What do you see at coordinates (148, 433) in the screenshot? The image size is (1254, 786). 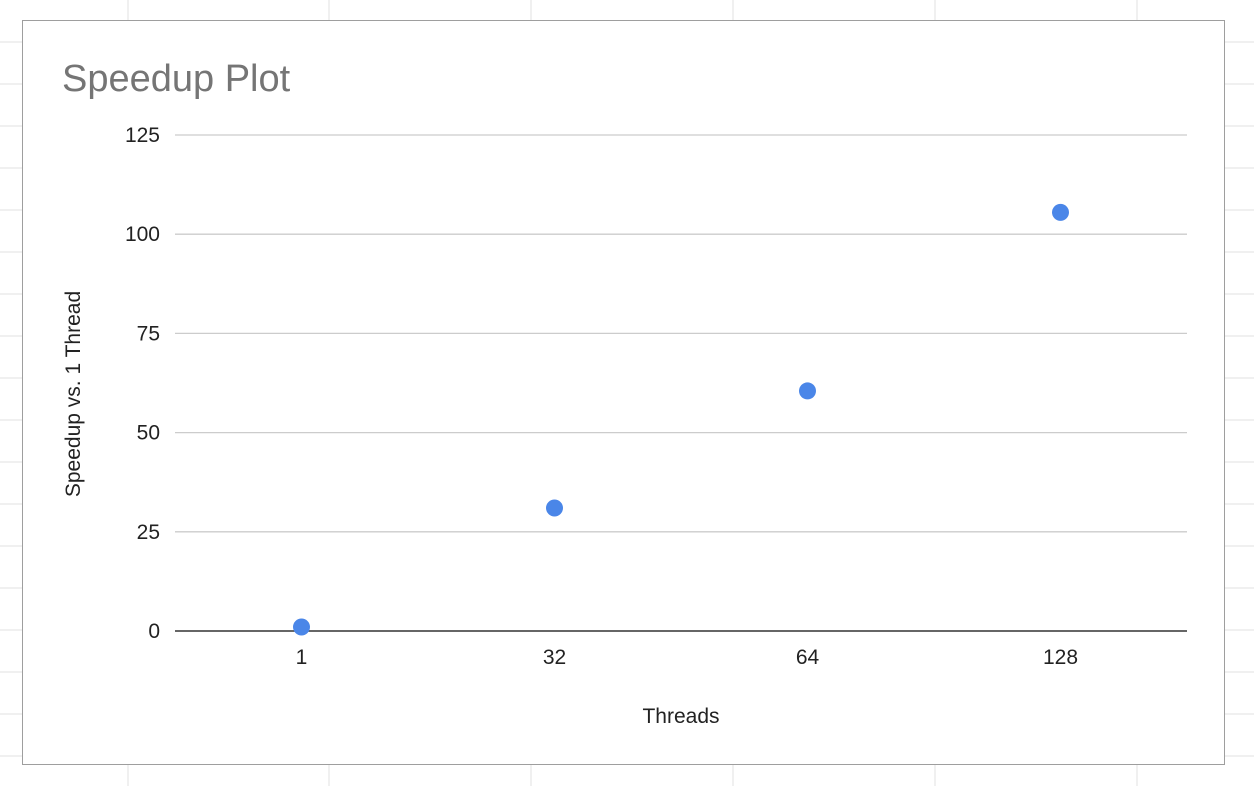 I see `y-tick-label: 50` at bounding box center [148, 433].